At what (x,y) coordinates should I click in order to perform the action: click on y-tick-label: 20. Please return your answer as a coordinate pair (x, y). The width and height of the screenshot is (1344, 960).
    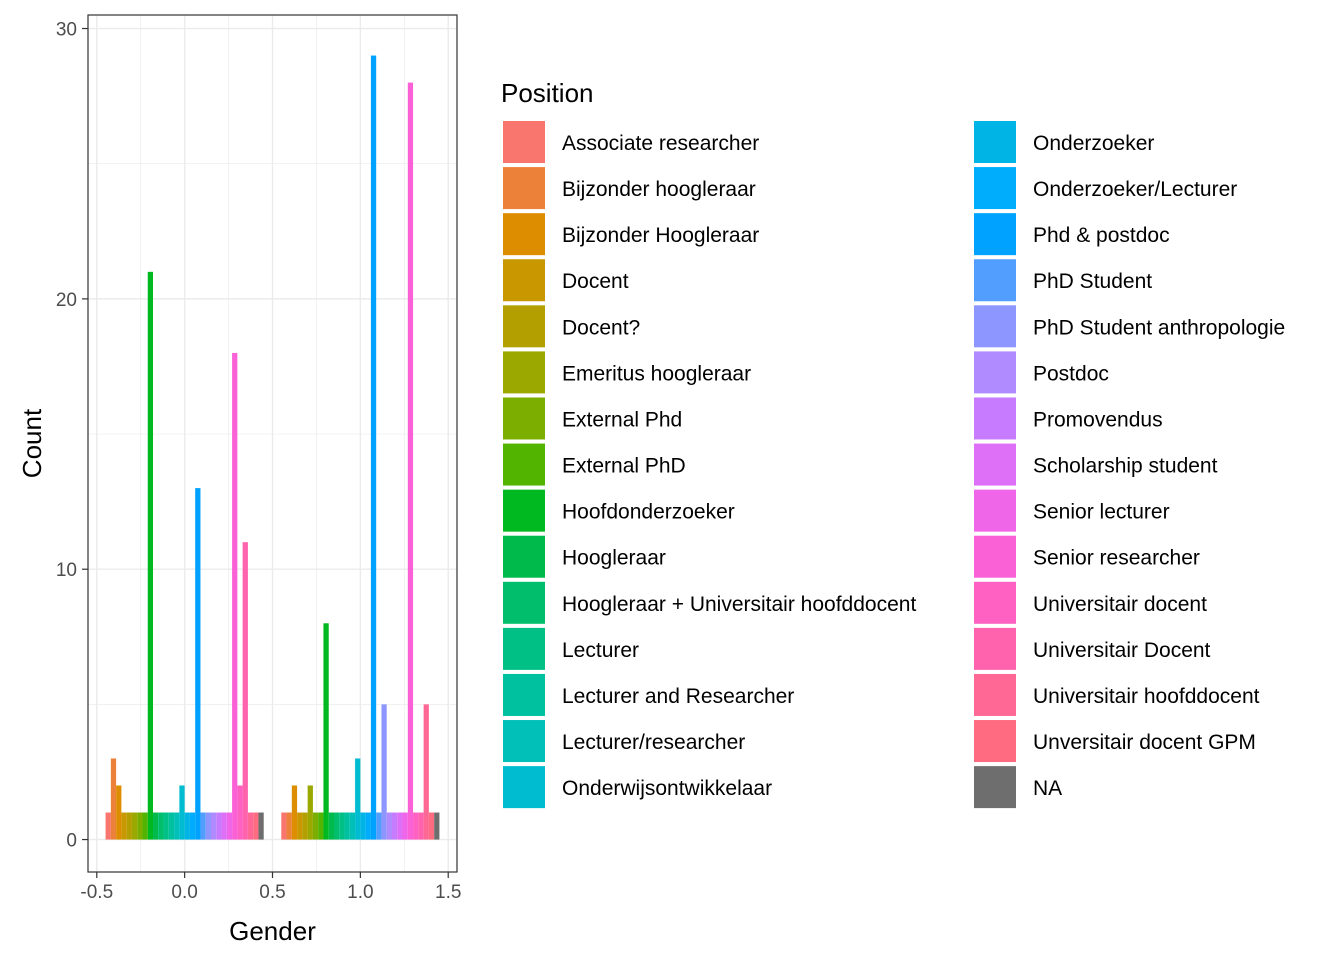
    Looking at the image, I should click on (66, 300).